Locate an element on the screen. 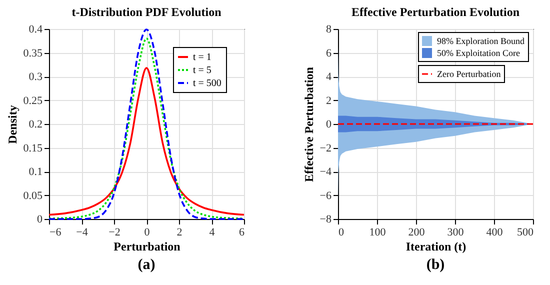  legend-label: t = 1 is located at coordinates (202, 57).